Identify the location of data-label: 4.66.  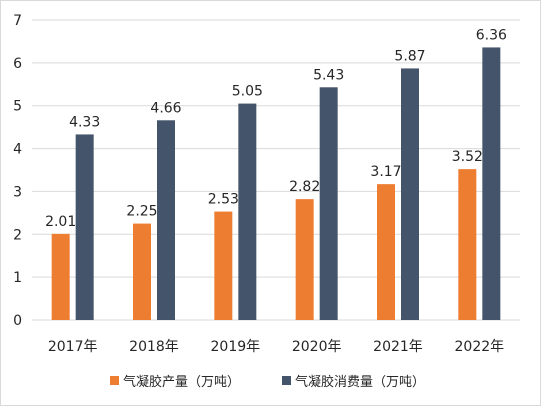
(165, 108).